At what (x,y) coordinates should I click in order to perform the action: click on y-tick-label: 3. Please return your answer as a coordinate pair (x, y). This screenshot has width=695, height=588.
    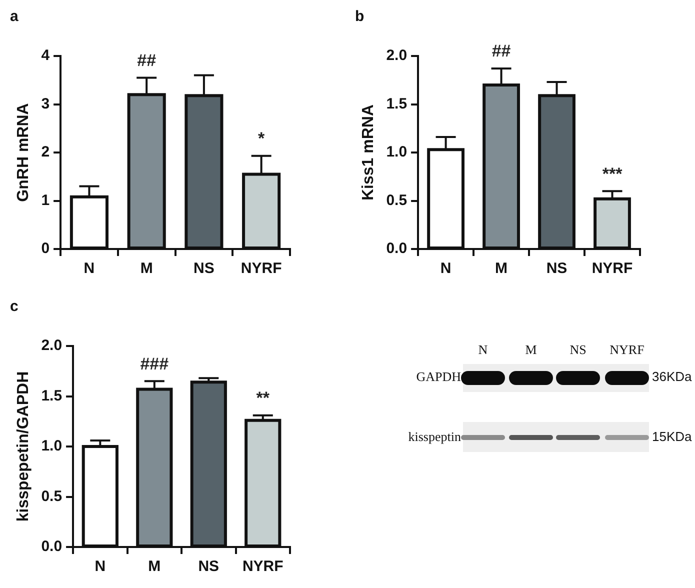
    Looking at the image, I should click on (45, 103).